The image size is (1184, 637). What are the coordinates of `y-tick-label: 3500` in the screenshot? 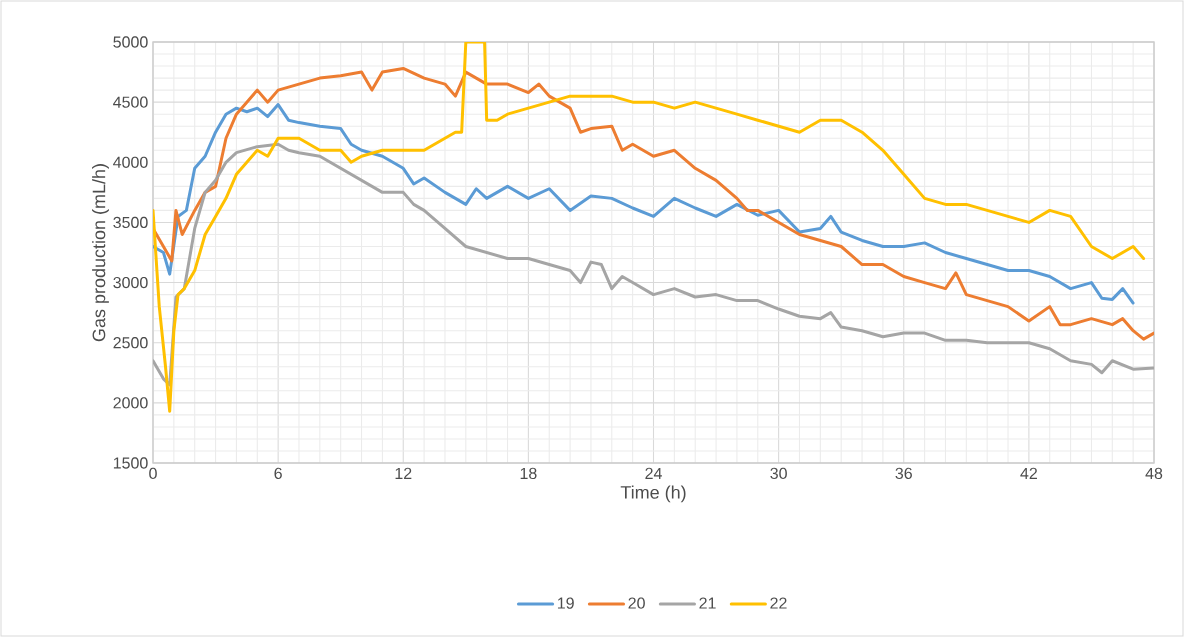 It's located at (130, 222).